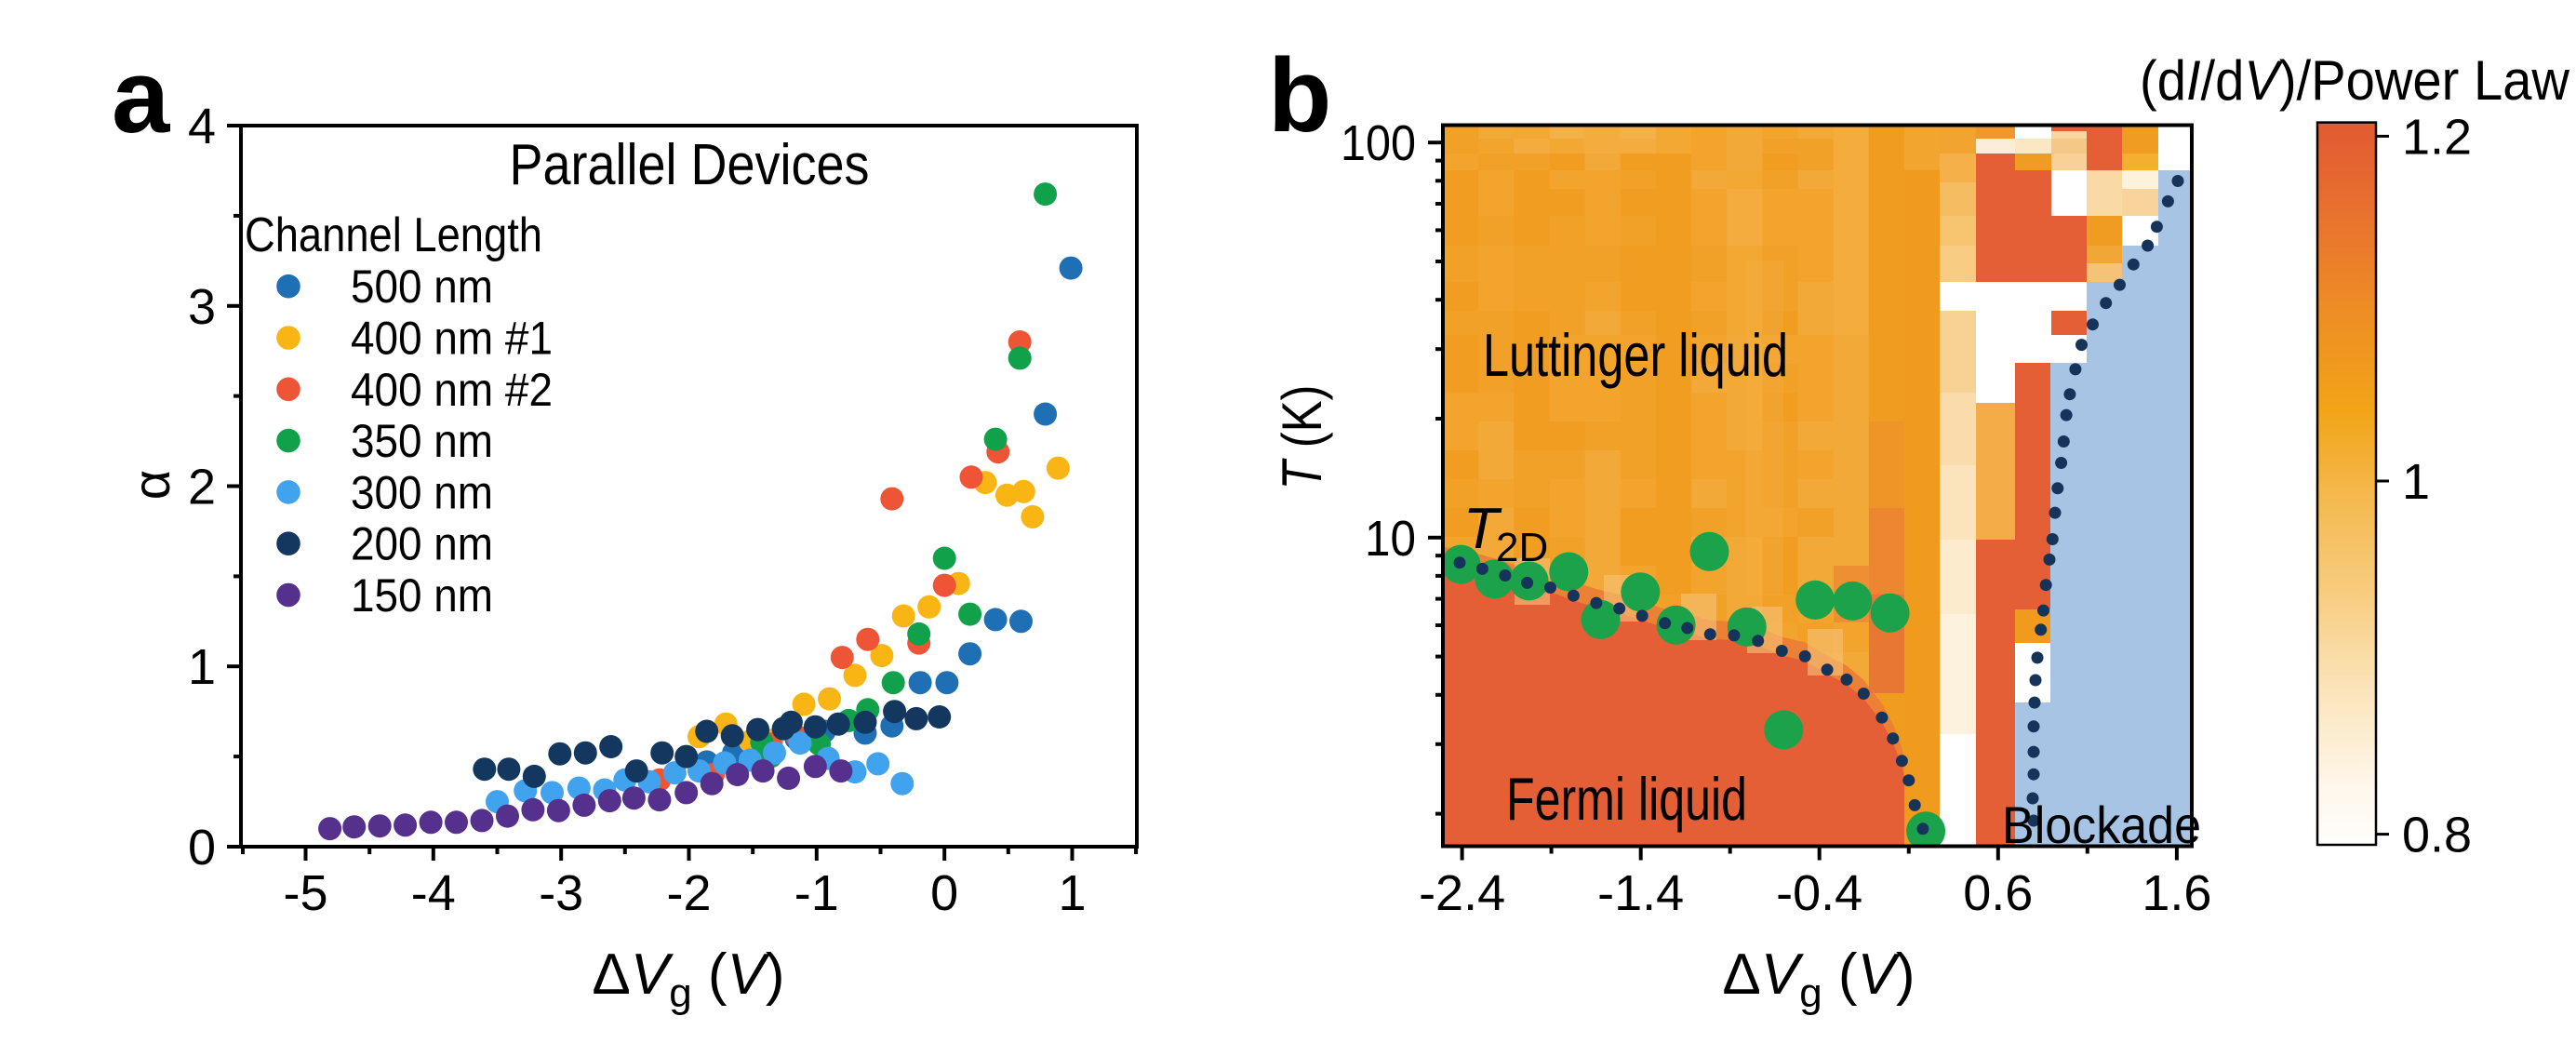  Describe the element at coordinates (1635, 355) in the screenshot. I see `svg-text: Luttinger liquid` at that location.